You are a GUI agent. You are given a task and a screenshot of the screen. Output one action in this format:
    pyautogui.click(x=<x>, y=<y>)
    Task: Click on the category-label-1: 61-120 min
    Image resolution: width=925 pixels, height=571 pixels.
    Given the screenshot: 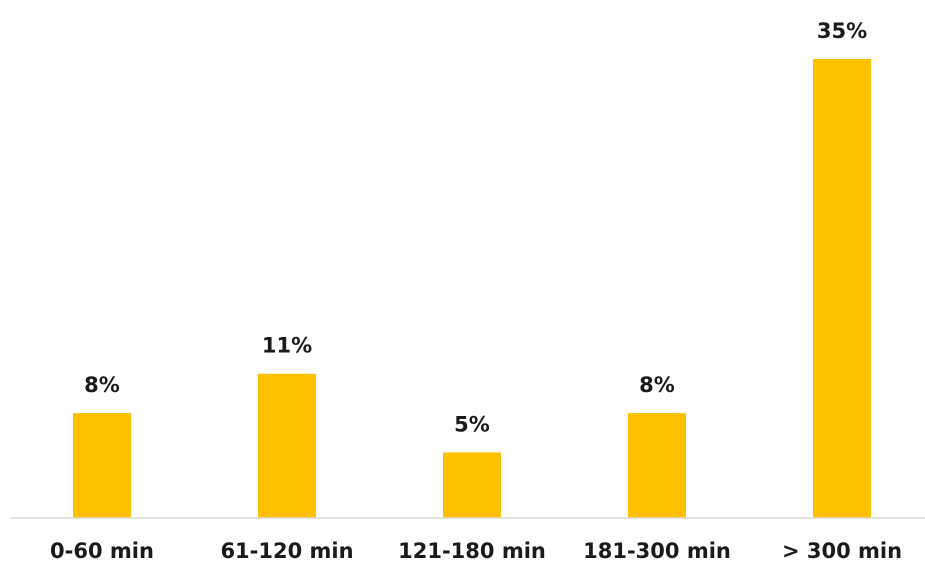 What is the action you would take?
    pyautogui.click(x=286, y=551)
    